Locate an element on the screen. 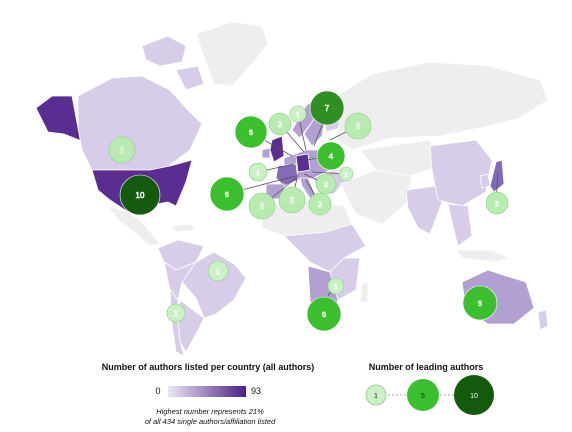  country-germany is located at coordinates (303, 163).